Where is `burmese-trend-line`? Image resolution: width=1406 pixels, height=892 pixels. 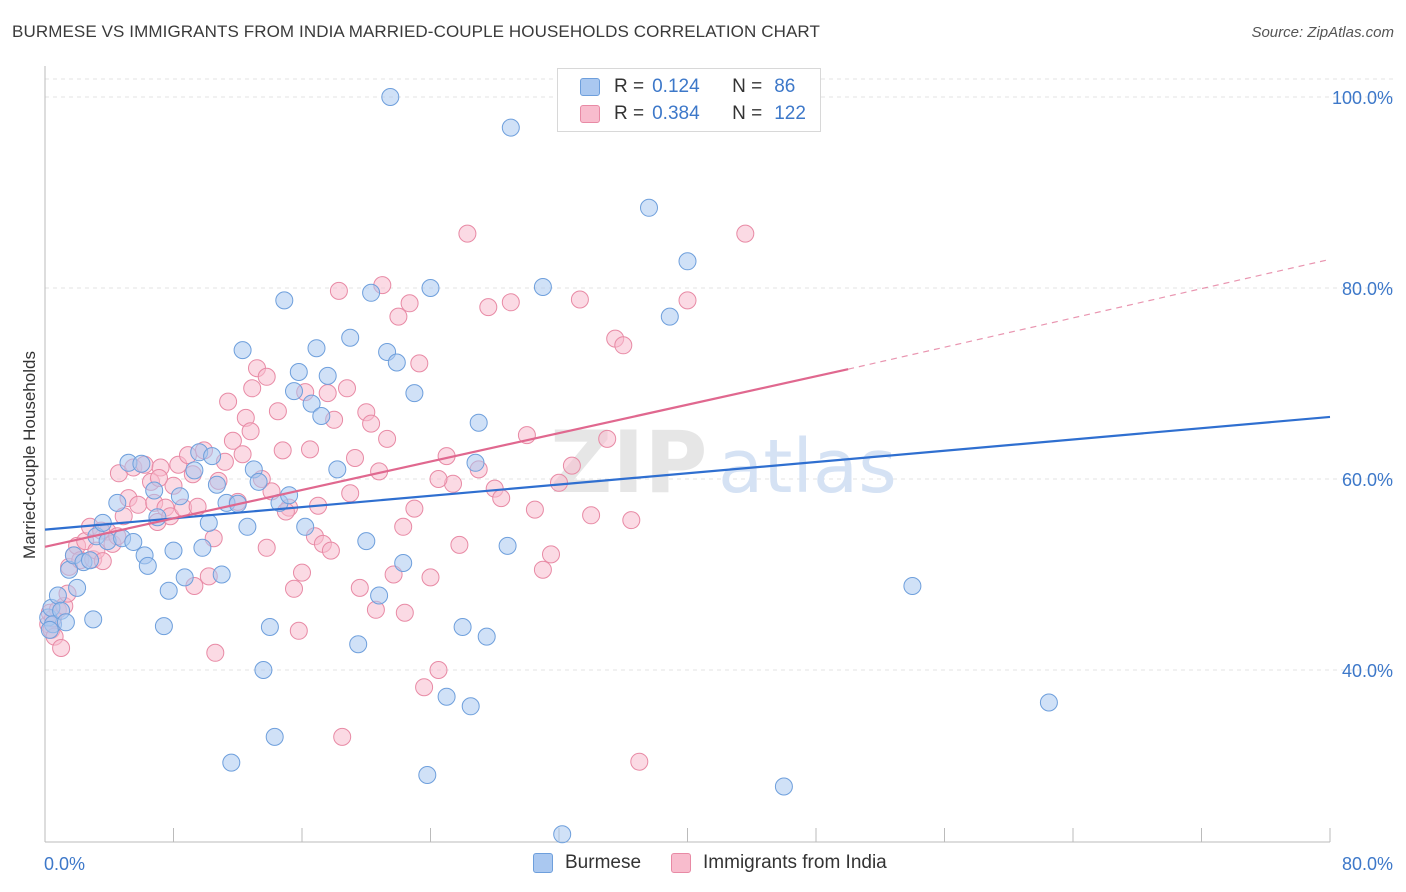
burmese-trend-line is located at coordinates (687, 473).